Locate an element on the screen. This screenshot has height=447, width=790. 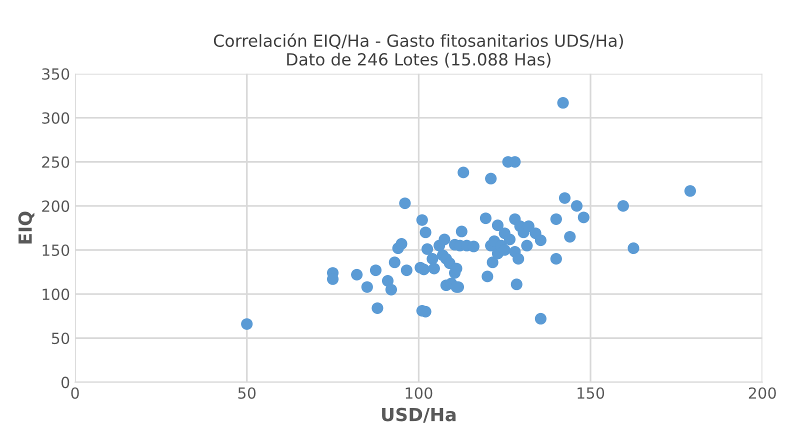
y-tick-label: 300 is located at coordinates (56, 118).